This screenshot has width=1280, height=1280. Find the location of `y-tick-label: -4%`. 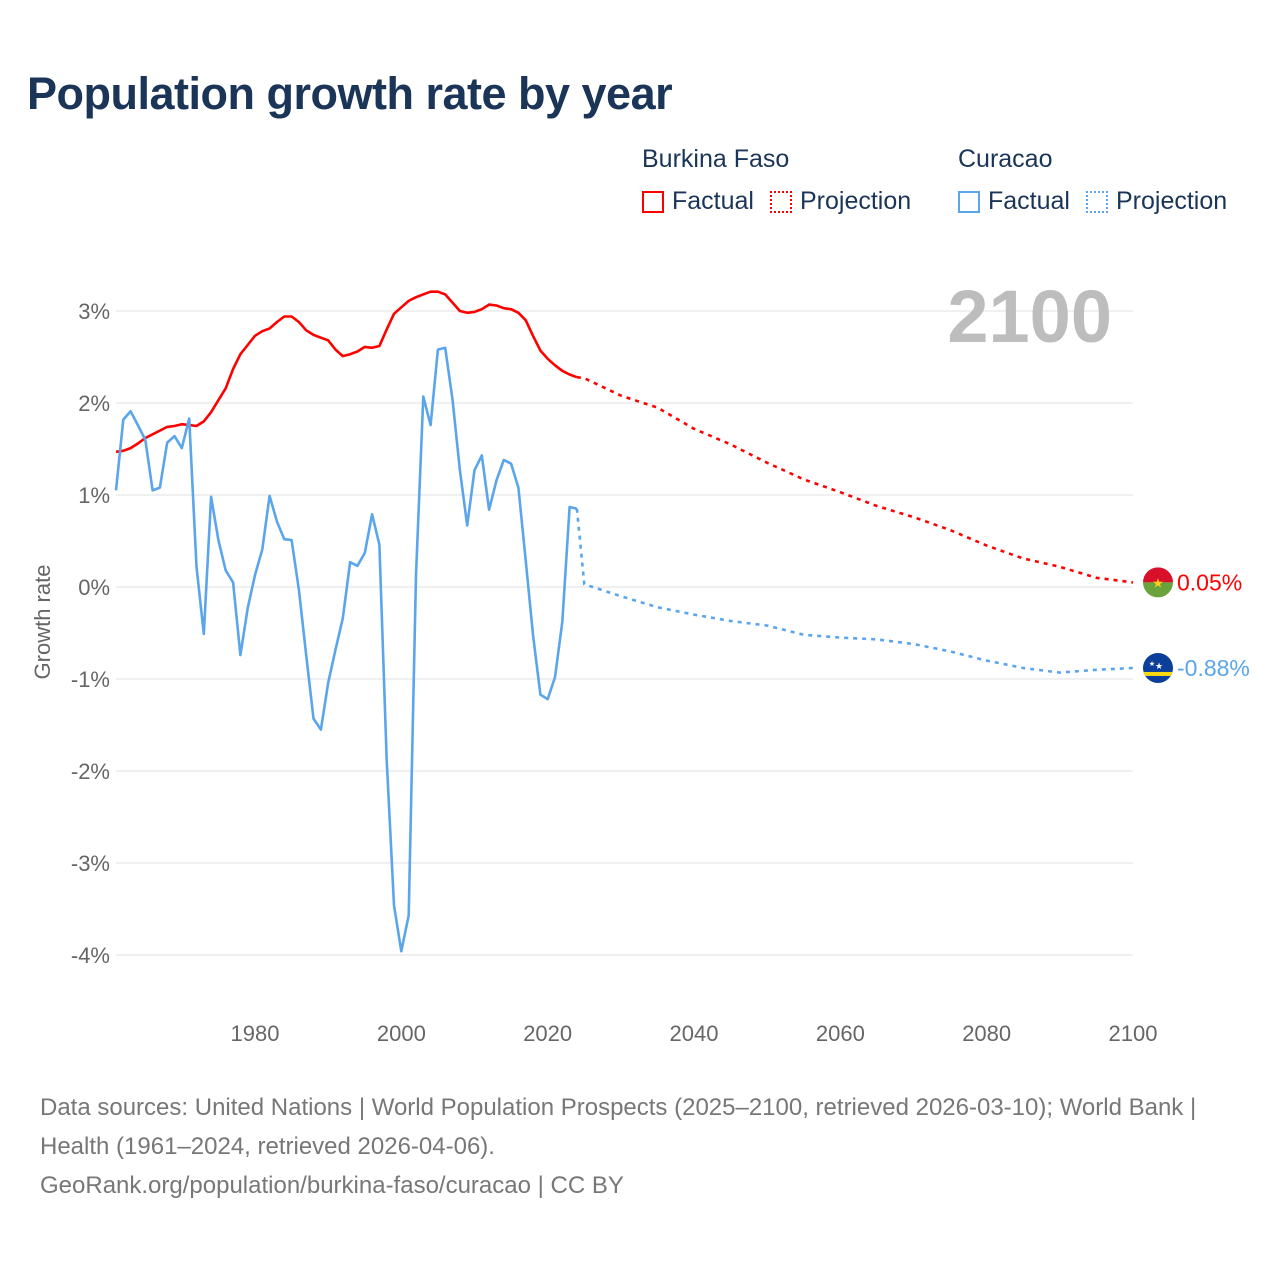

y-tick-label: -4% is located at coordinates (90, 955).